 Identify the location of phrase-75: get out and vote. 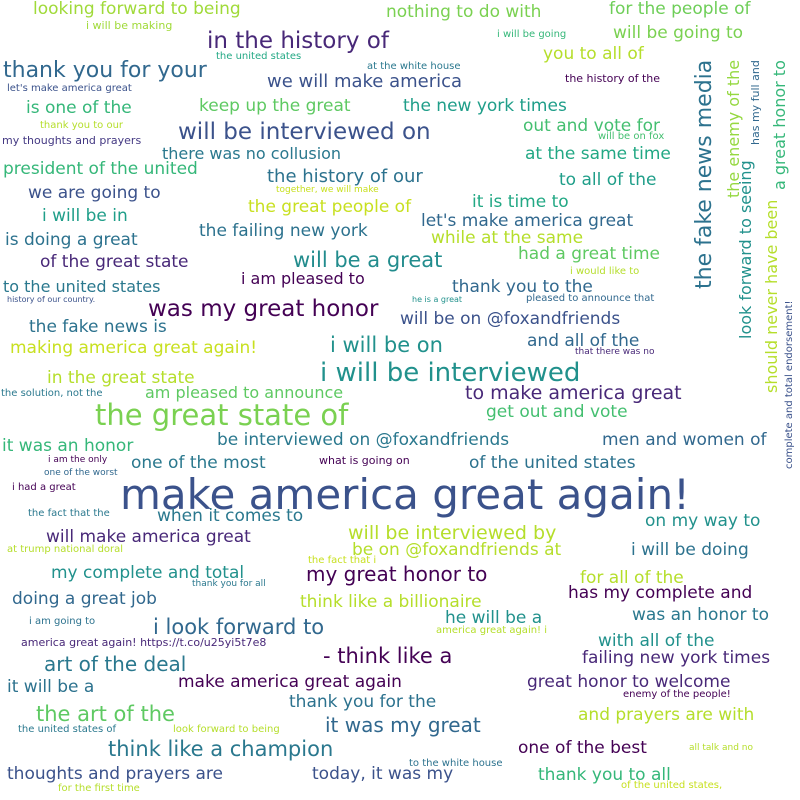
(557, 412).